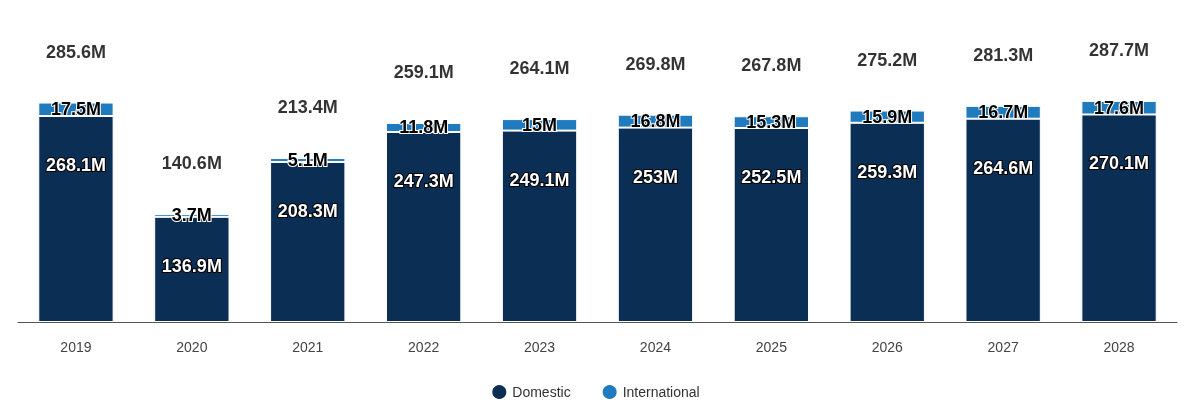 The image size is (1190, 414). Describe the element at coordinates (661, 392) in the screenshot. I see `legend-label: International` at that location.